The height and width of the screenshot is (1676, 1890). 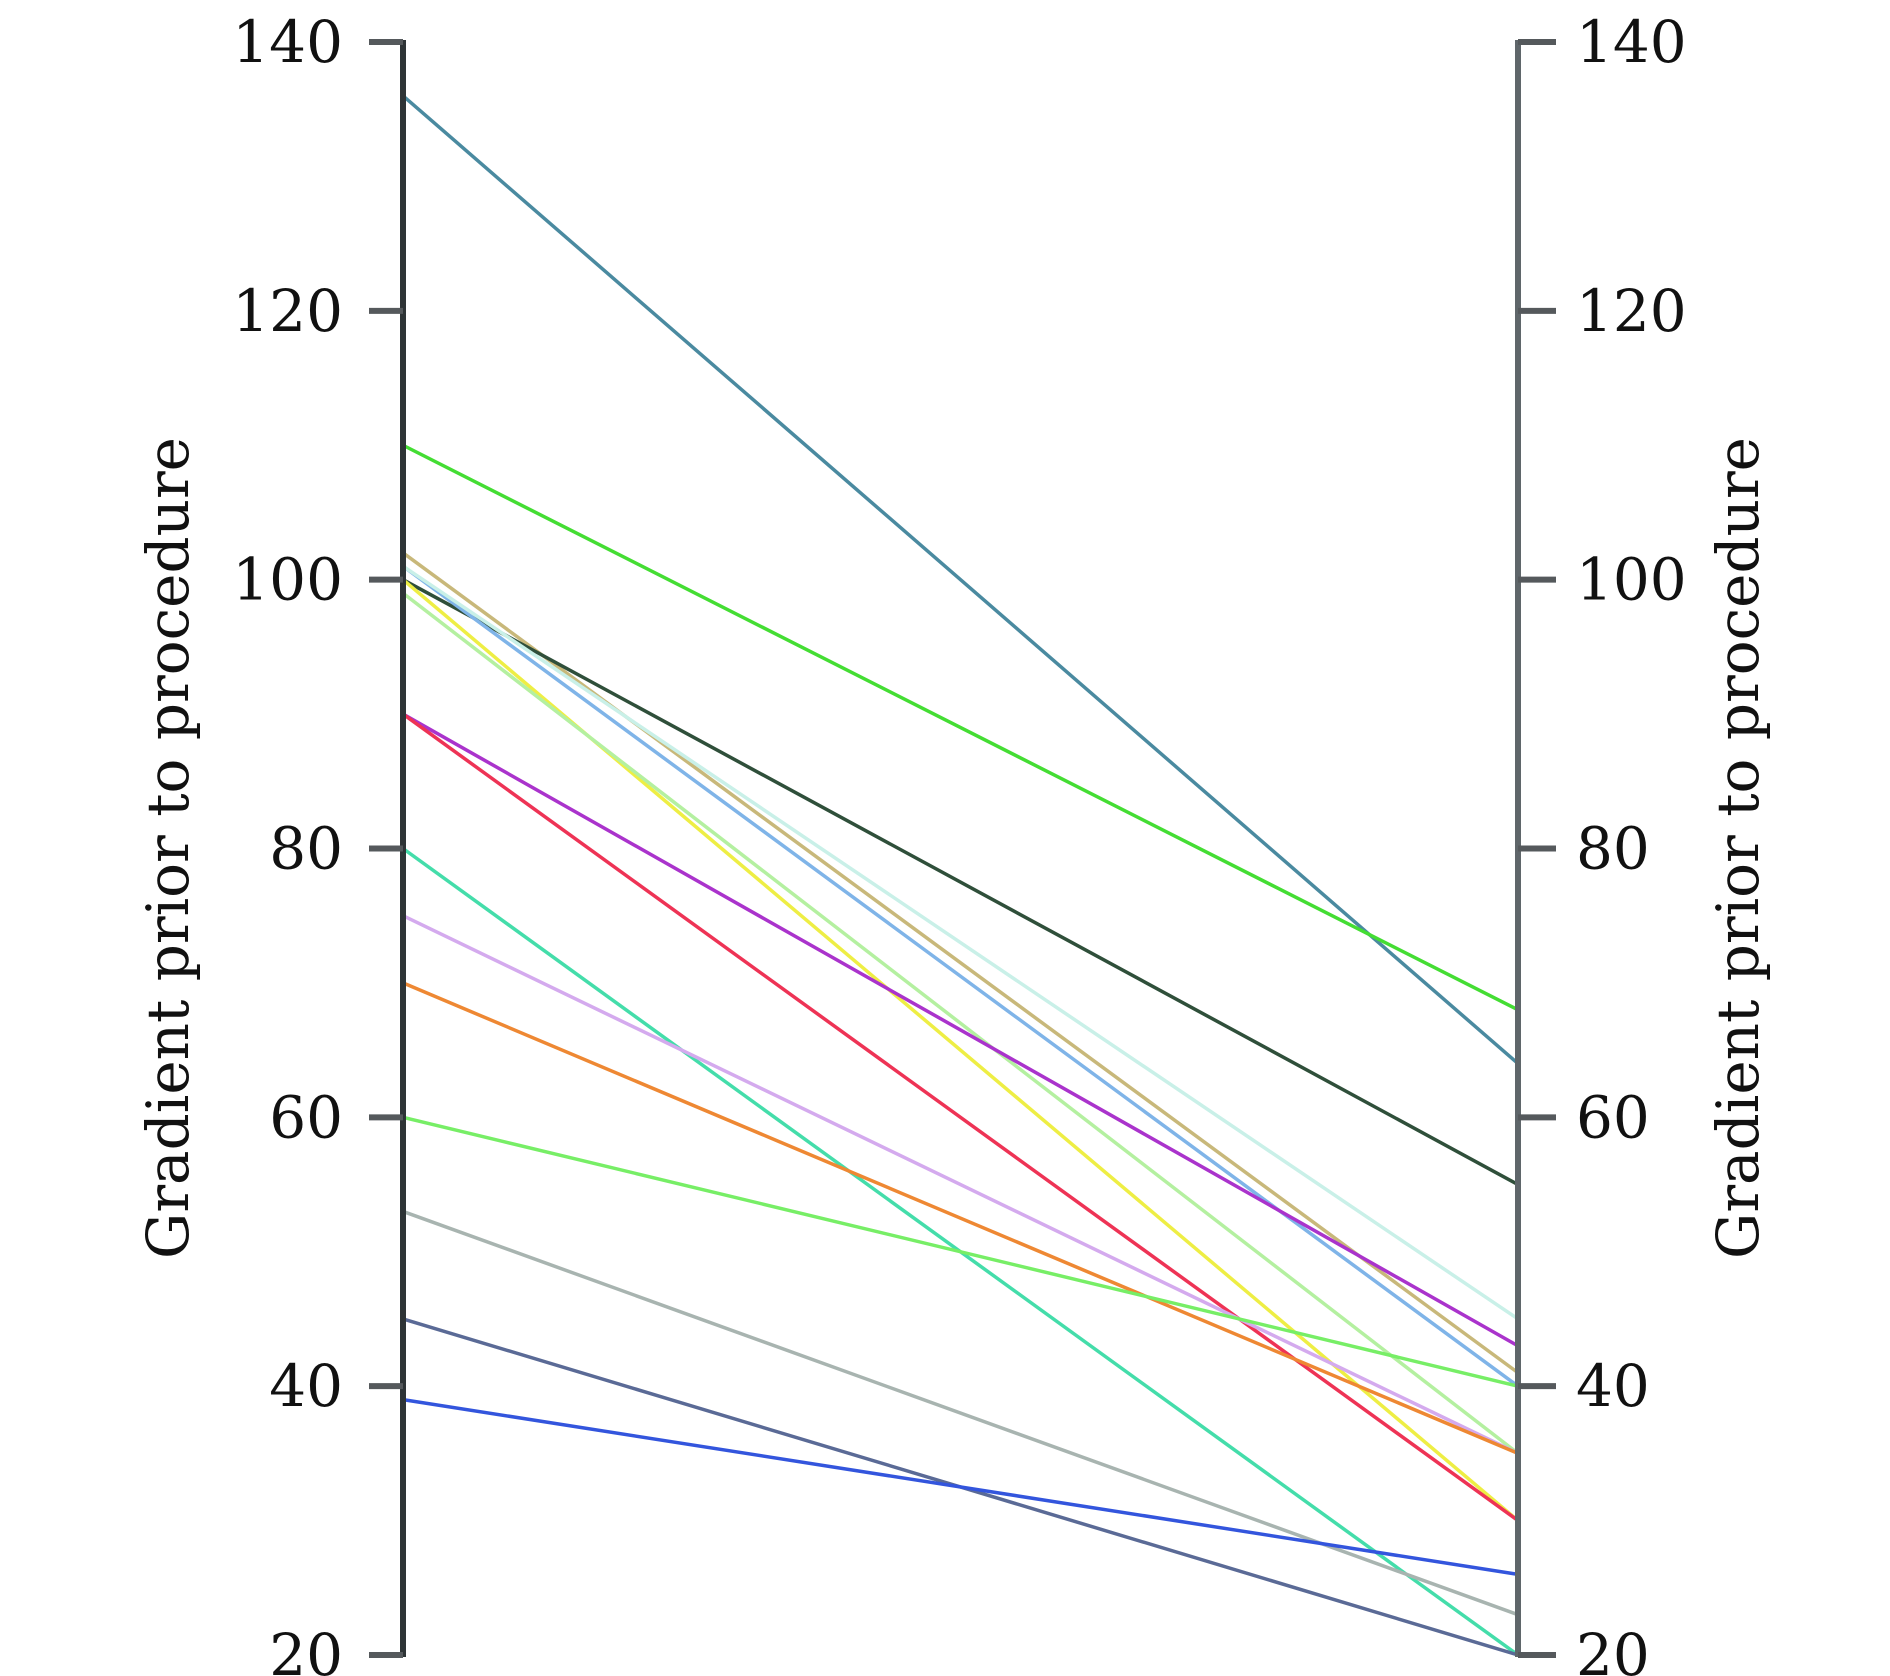 I want to click on right-tick-label-100: 100, so click(x=1631, y=580).